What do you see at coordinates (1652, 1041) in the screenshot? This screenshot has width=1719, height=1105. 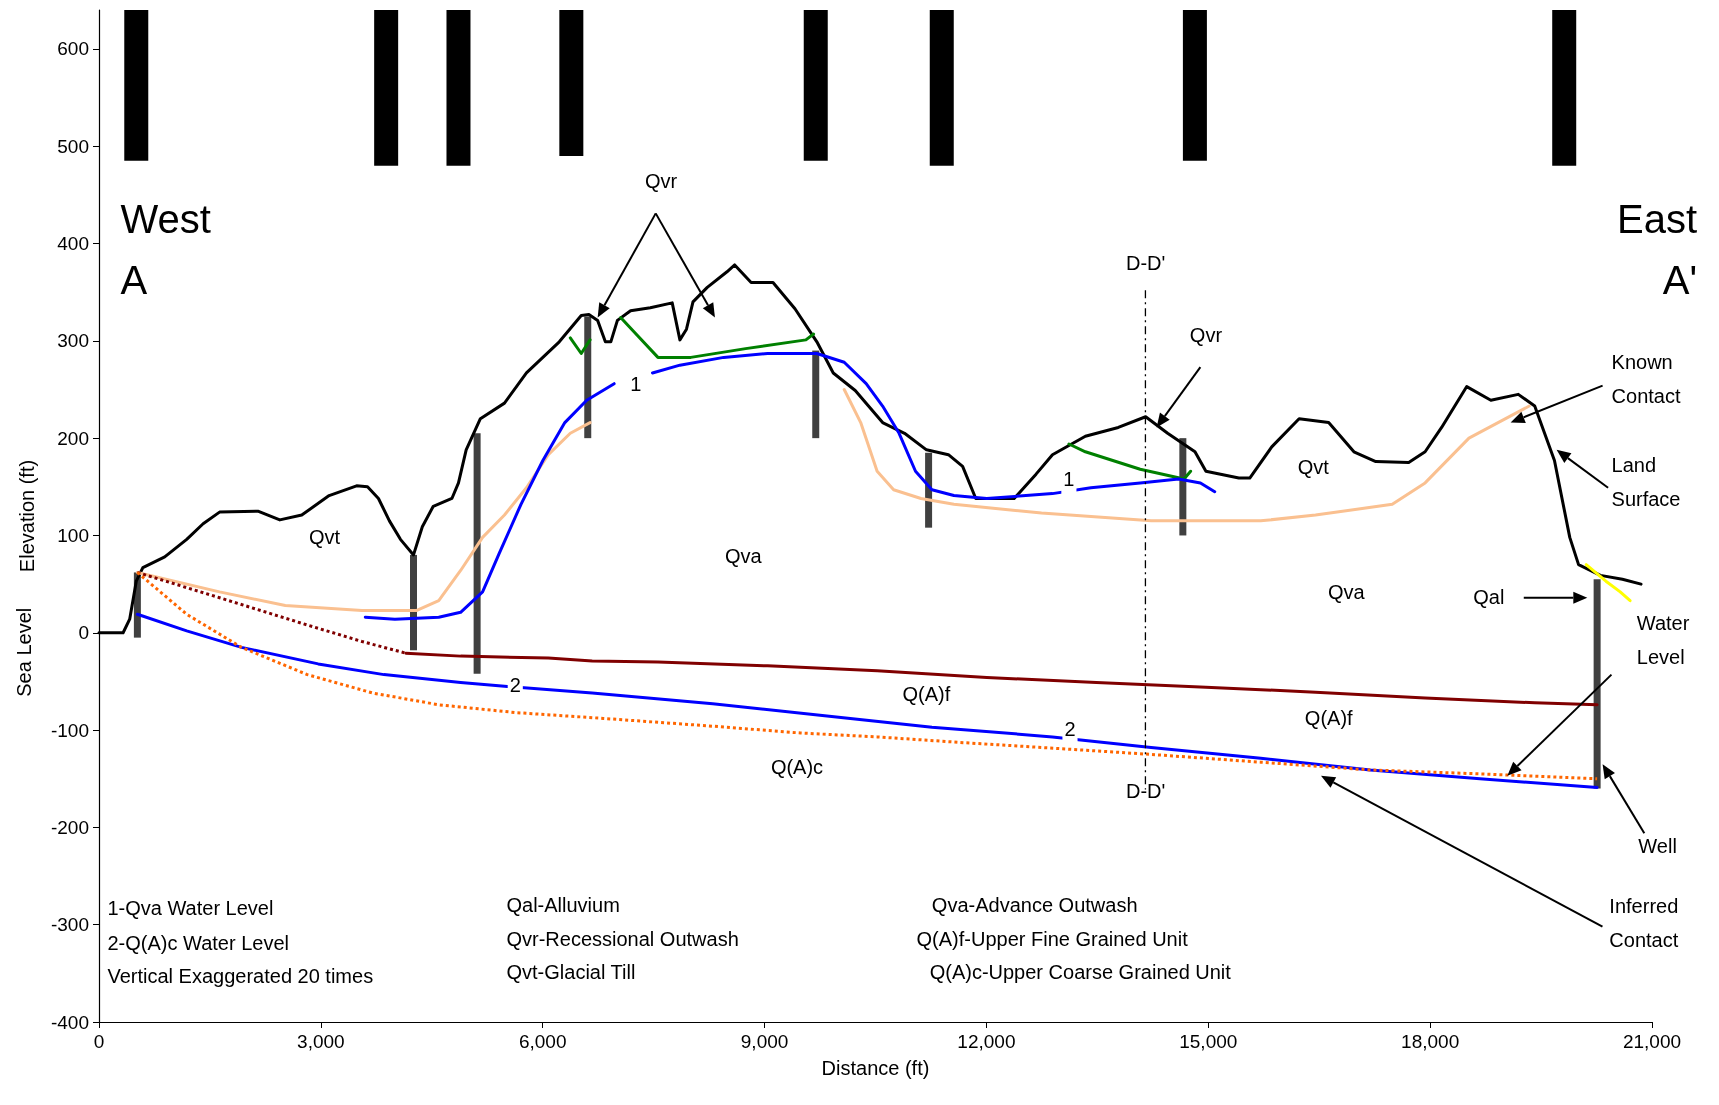 I see `x-tick-label: 21,000` at bounding box center [1652, 1041].